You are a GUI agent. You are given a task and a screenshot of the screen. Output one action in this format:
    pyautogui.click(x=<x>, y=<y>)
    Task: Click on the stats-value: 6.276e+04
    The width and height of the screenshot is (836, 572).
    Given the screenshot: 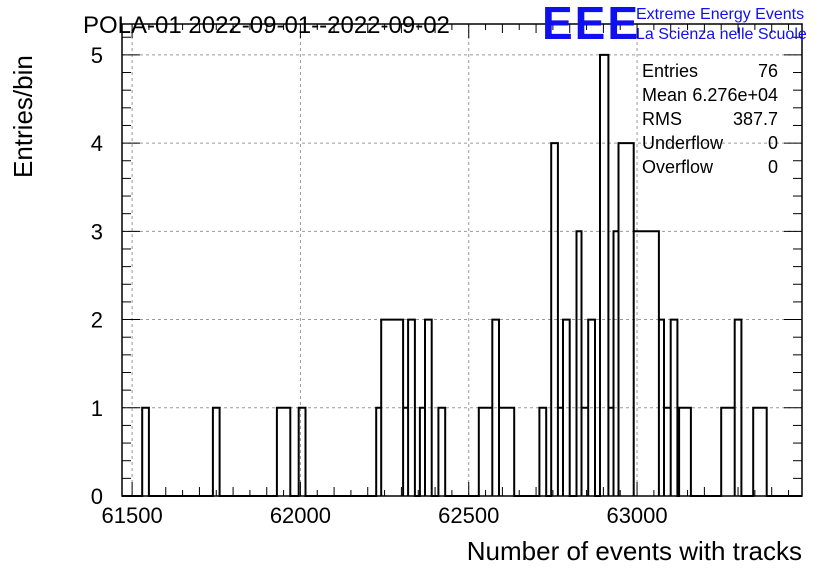 What is the action you would take?
    pyautogui.click(x=735, y=95)
    